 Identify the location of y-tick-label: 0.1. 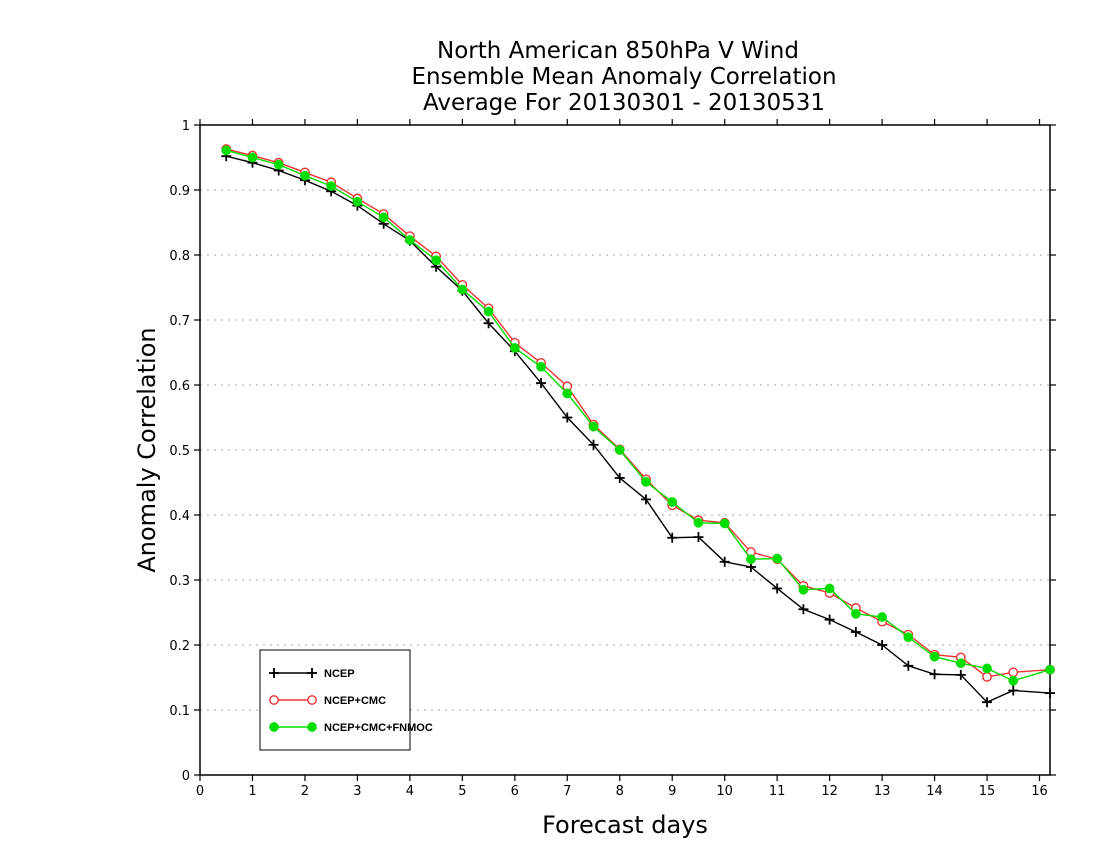
(179, 711).